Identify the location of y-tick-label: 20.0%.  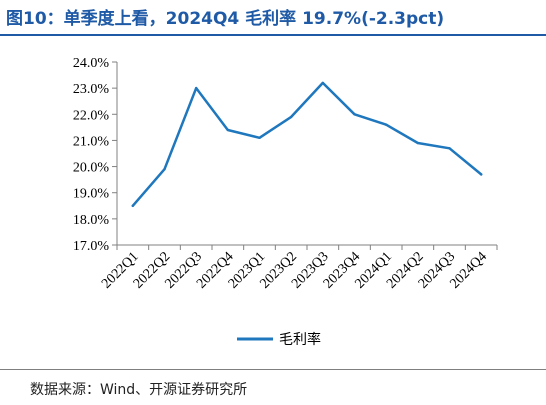
(91, 168).